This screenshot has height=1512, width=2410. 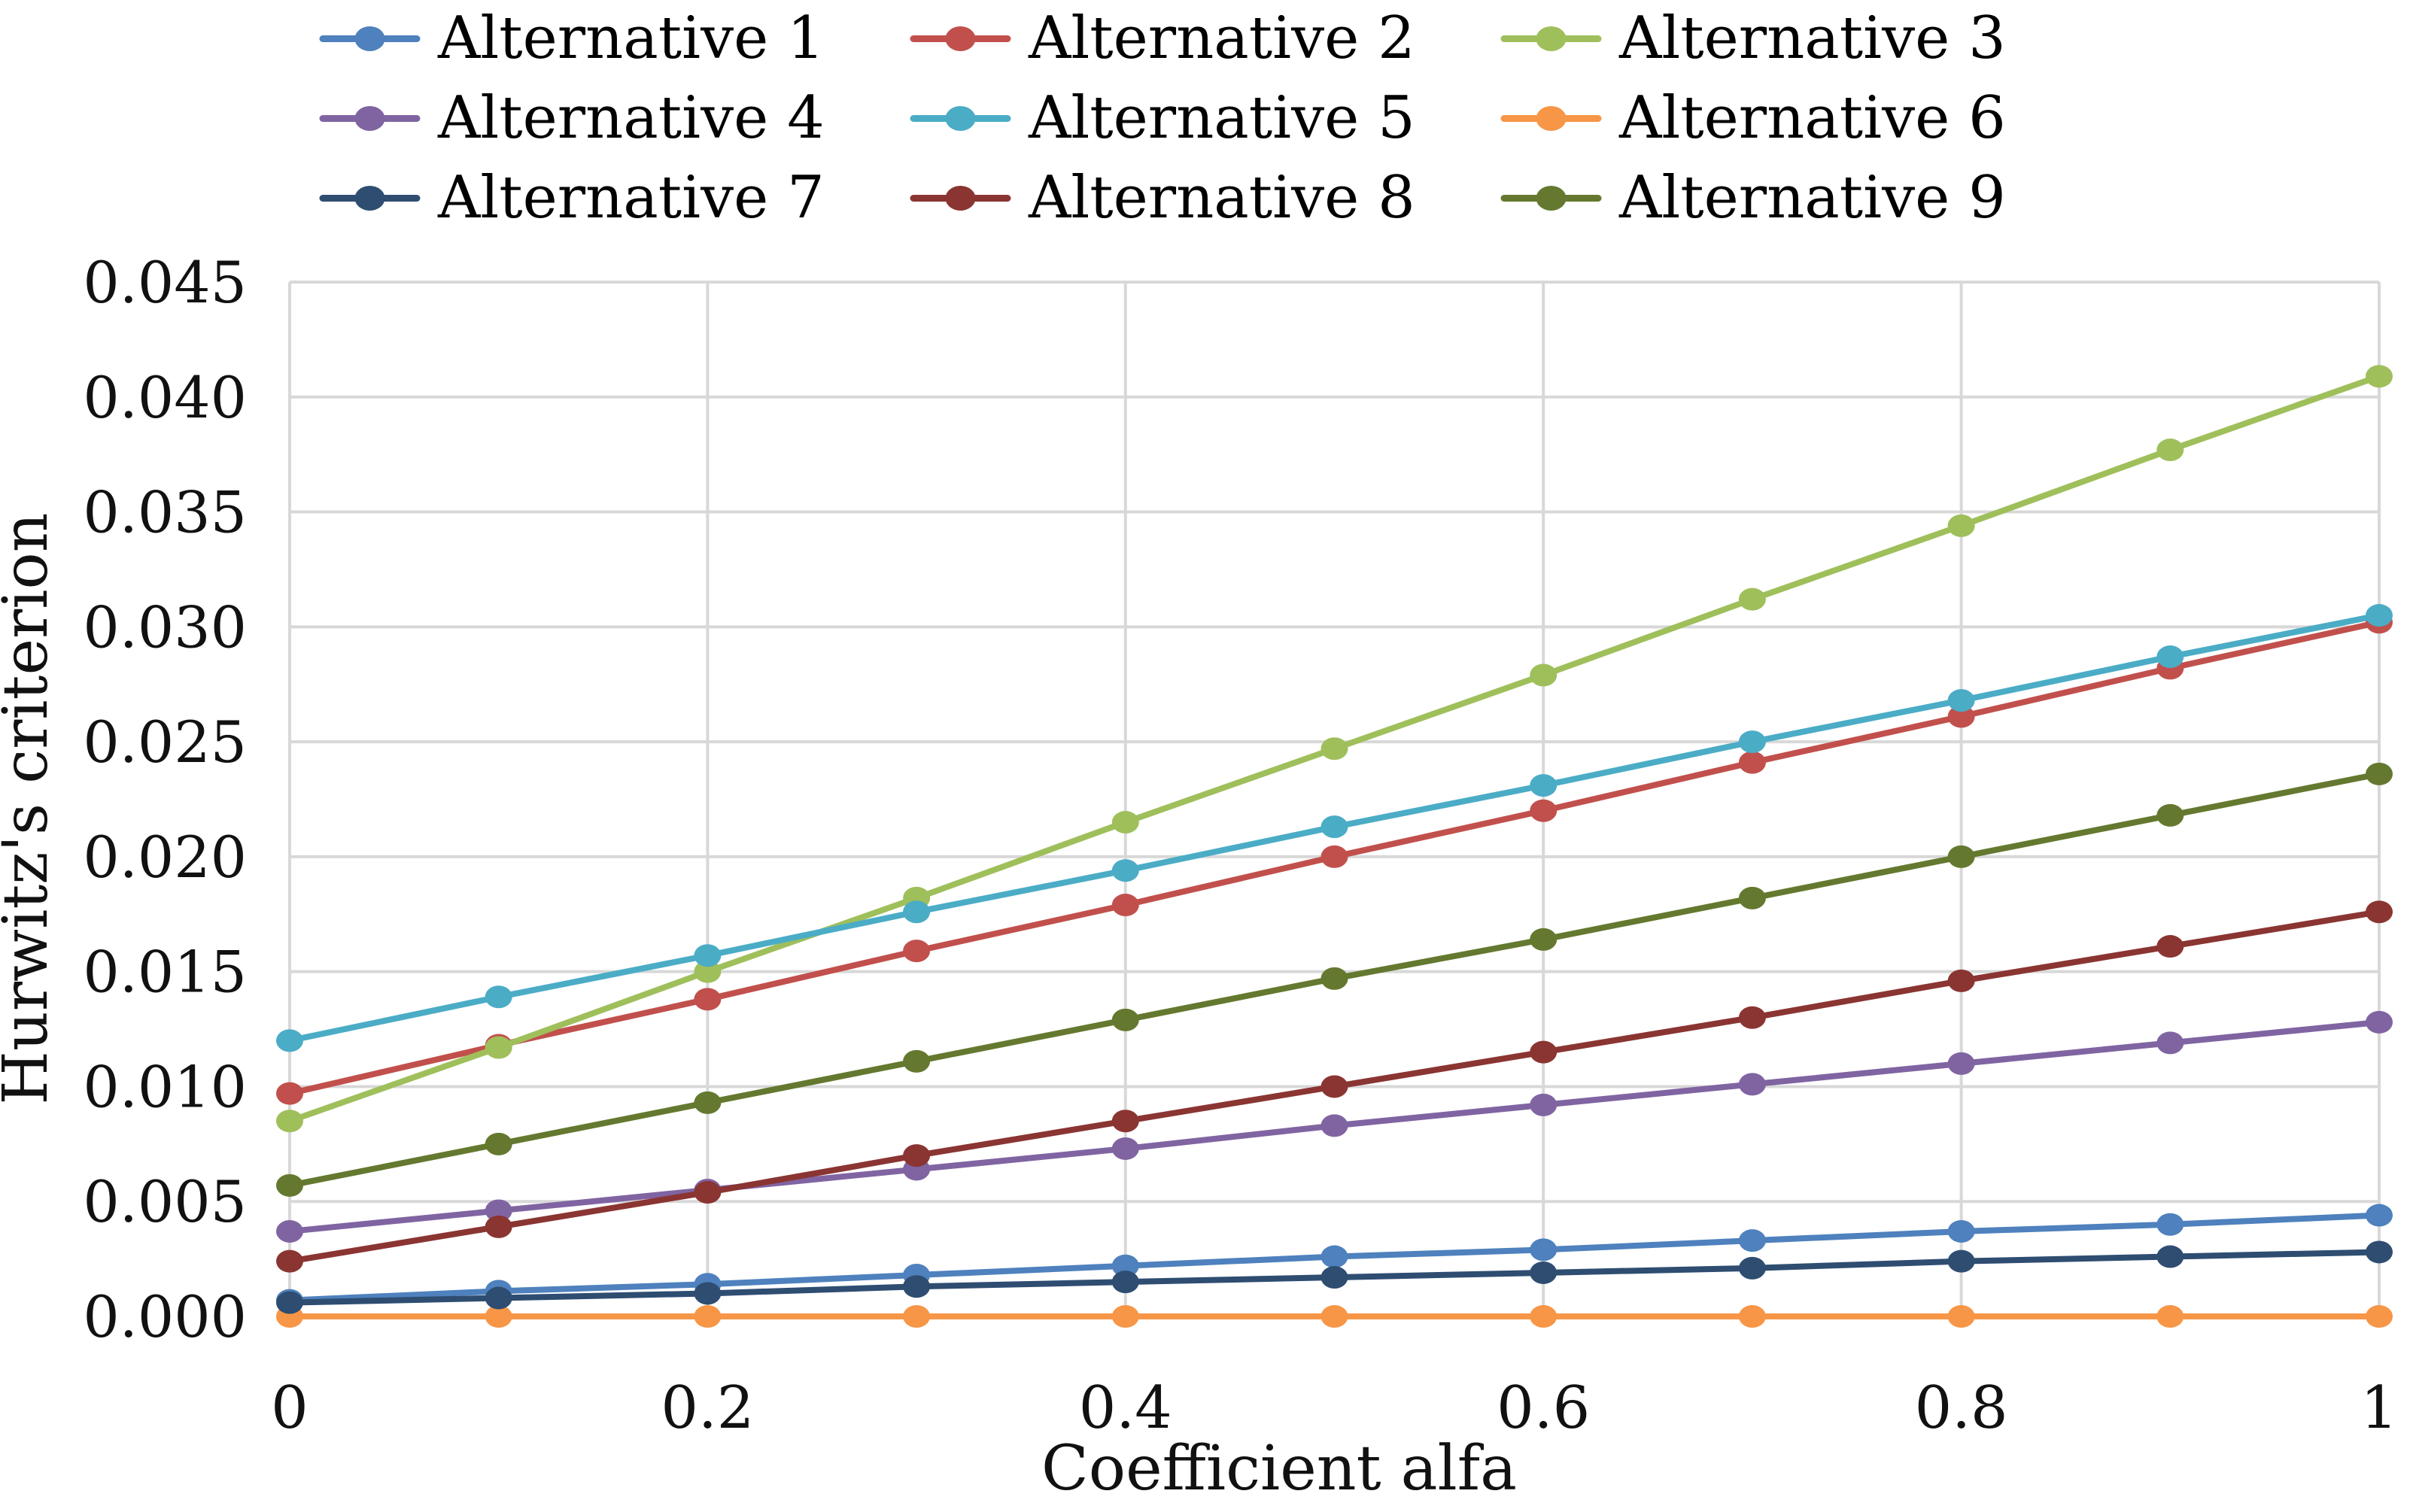 I want to click on data-point-alternative-1-x0.7, so click(x=1752, y=1240).